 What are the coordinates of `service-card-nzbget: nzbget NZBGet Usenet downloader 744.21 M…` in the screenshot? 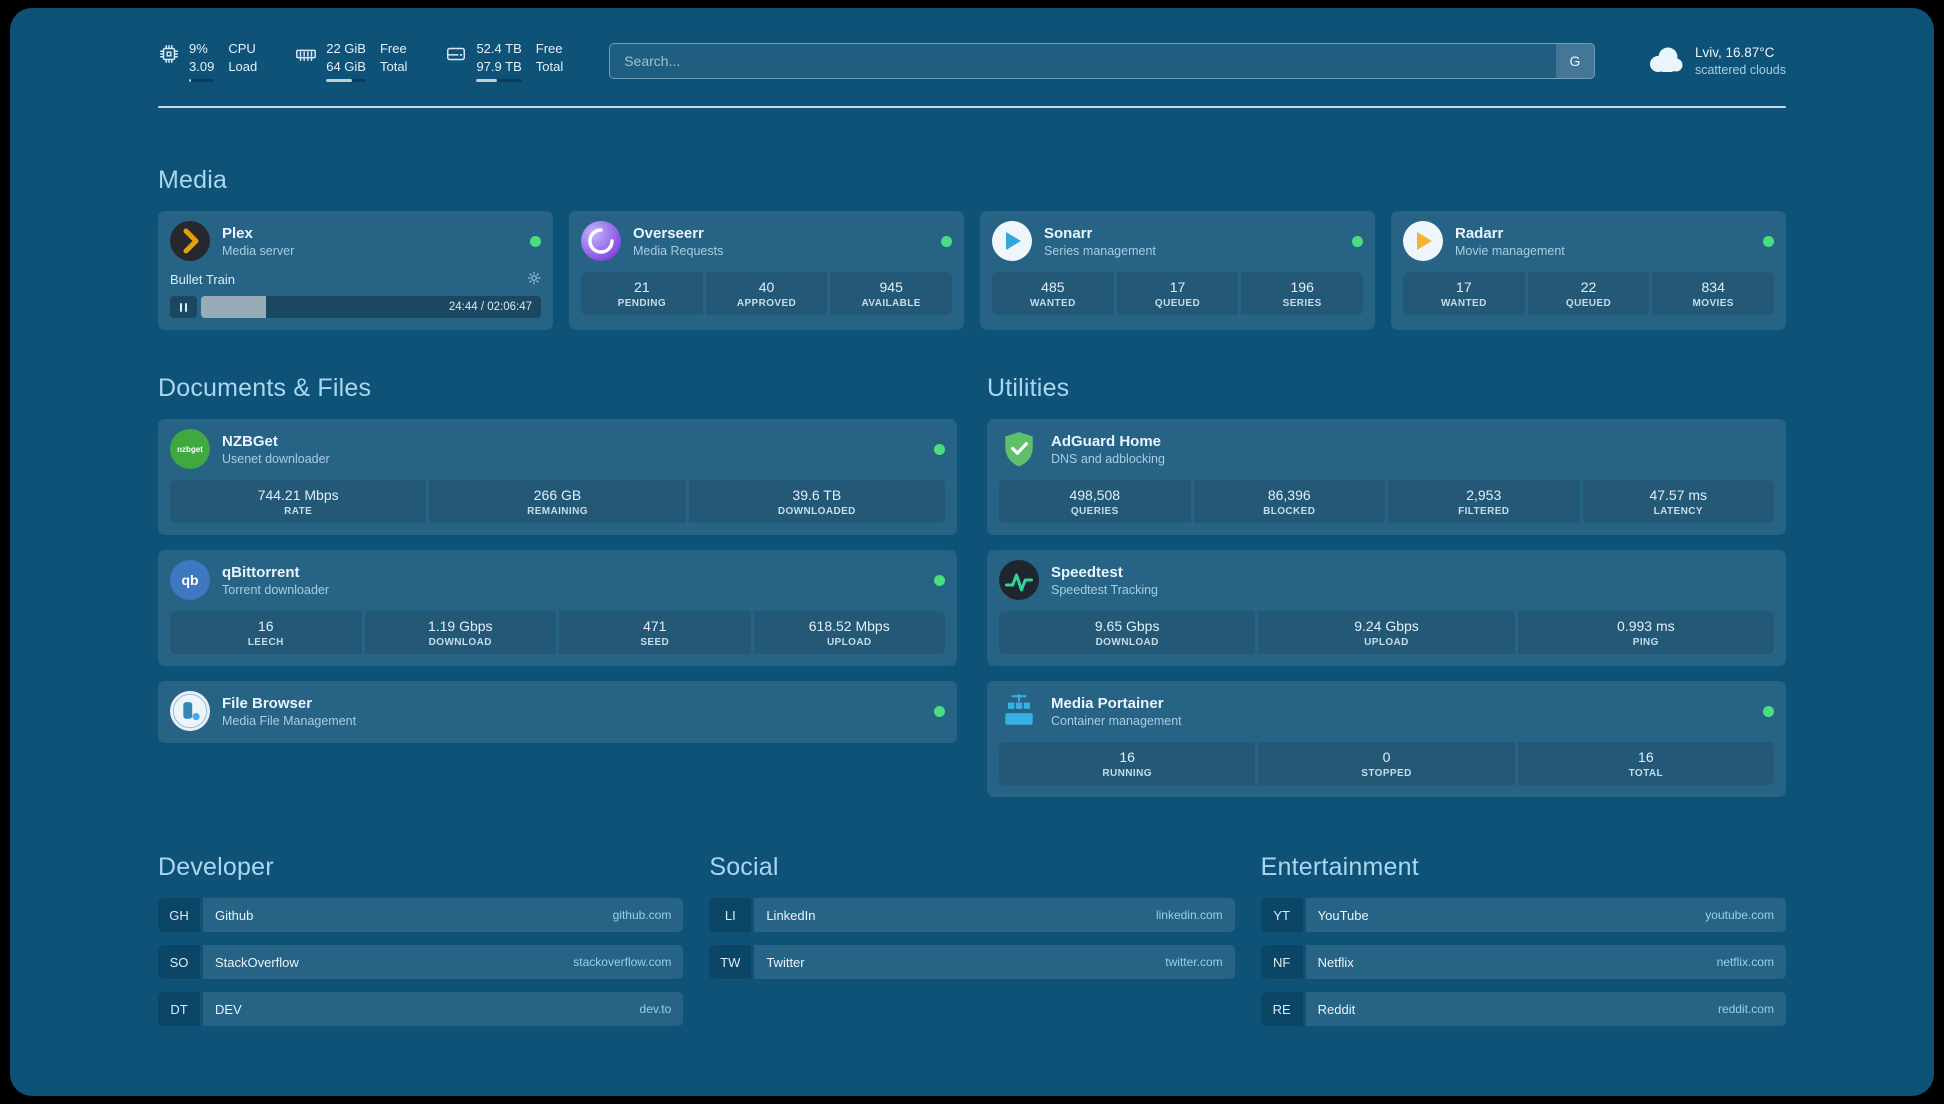 It's located at (557, 477).